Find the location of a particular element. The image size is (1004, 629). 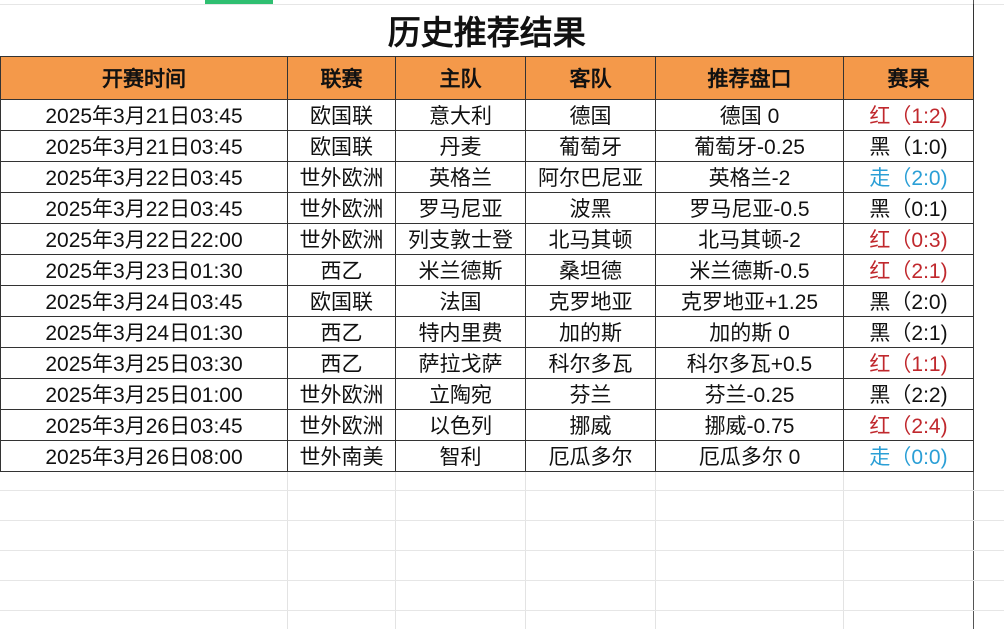

cell-away: 挪威 is located at coordinates (590, 425).